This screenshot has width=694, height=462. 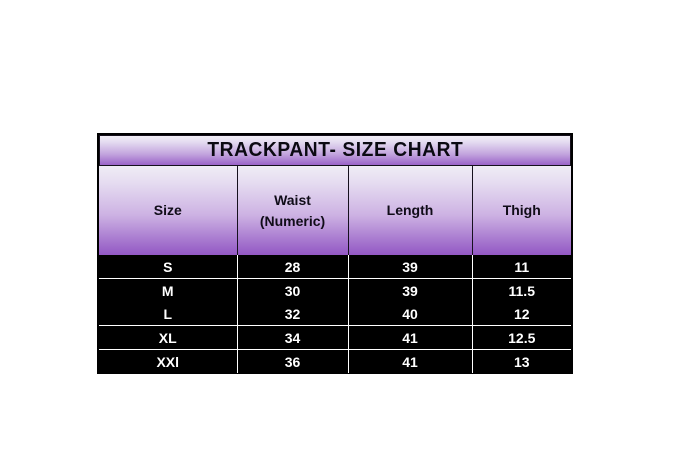 I want to click on column-header-size: Size, so click(x=168, y=210).